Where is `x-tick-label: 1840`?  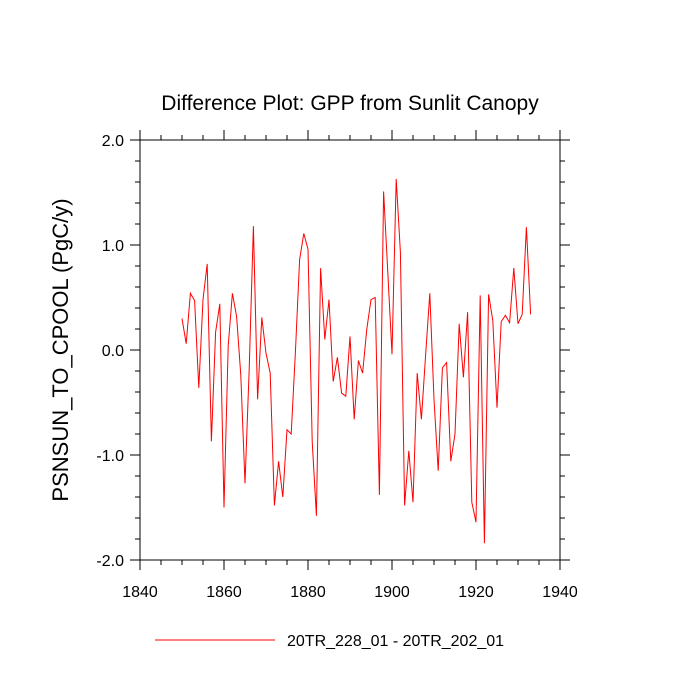
x-tick-label: 1840 is located at coordinates (140, 592).